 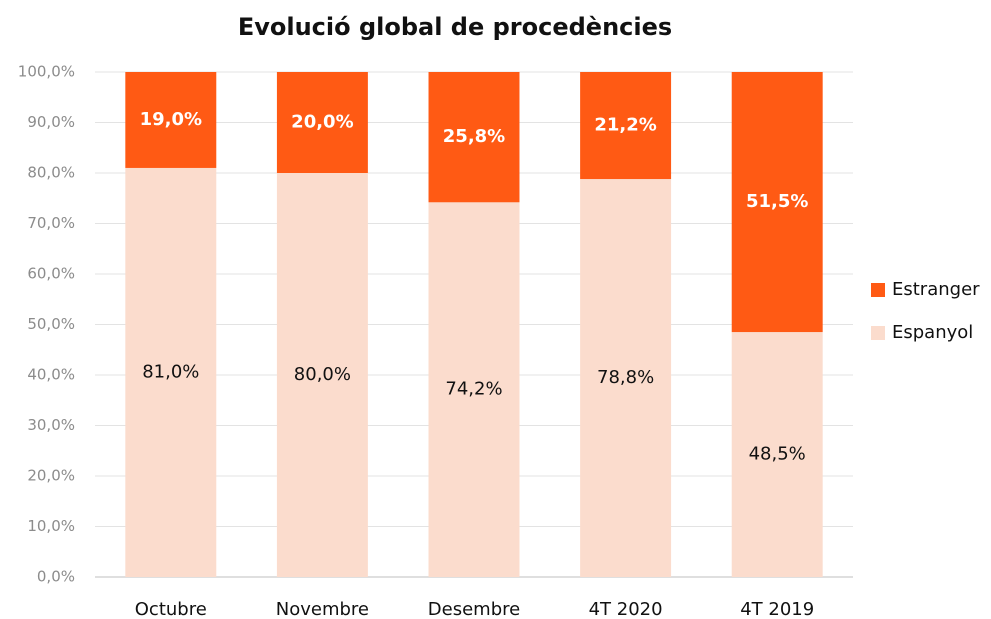 I want to click on data-label: 19,0%, so click(x=171, y=119).